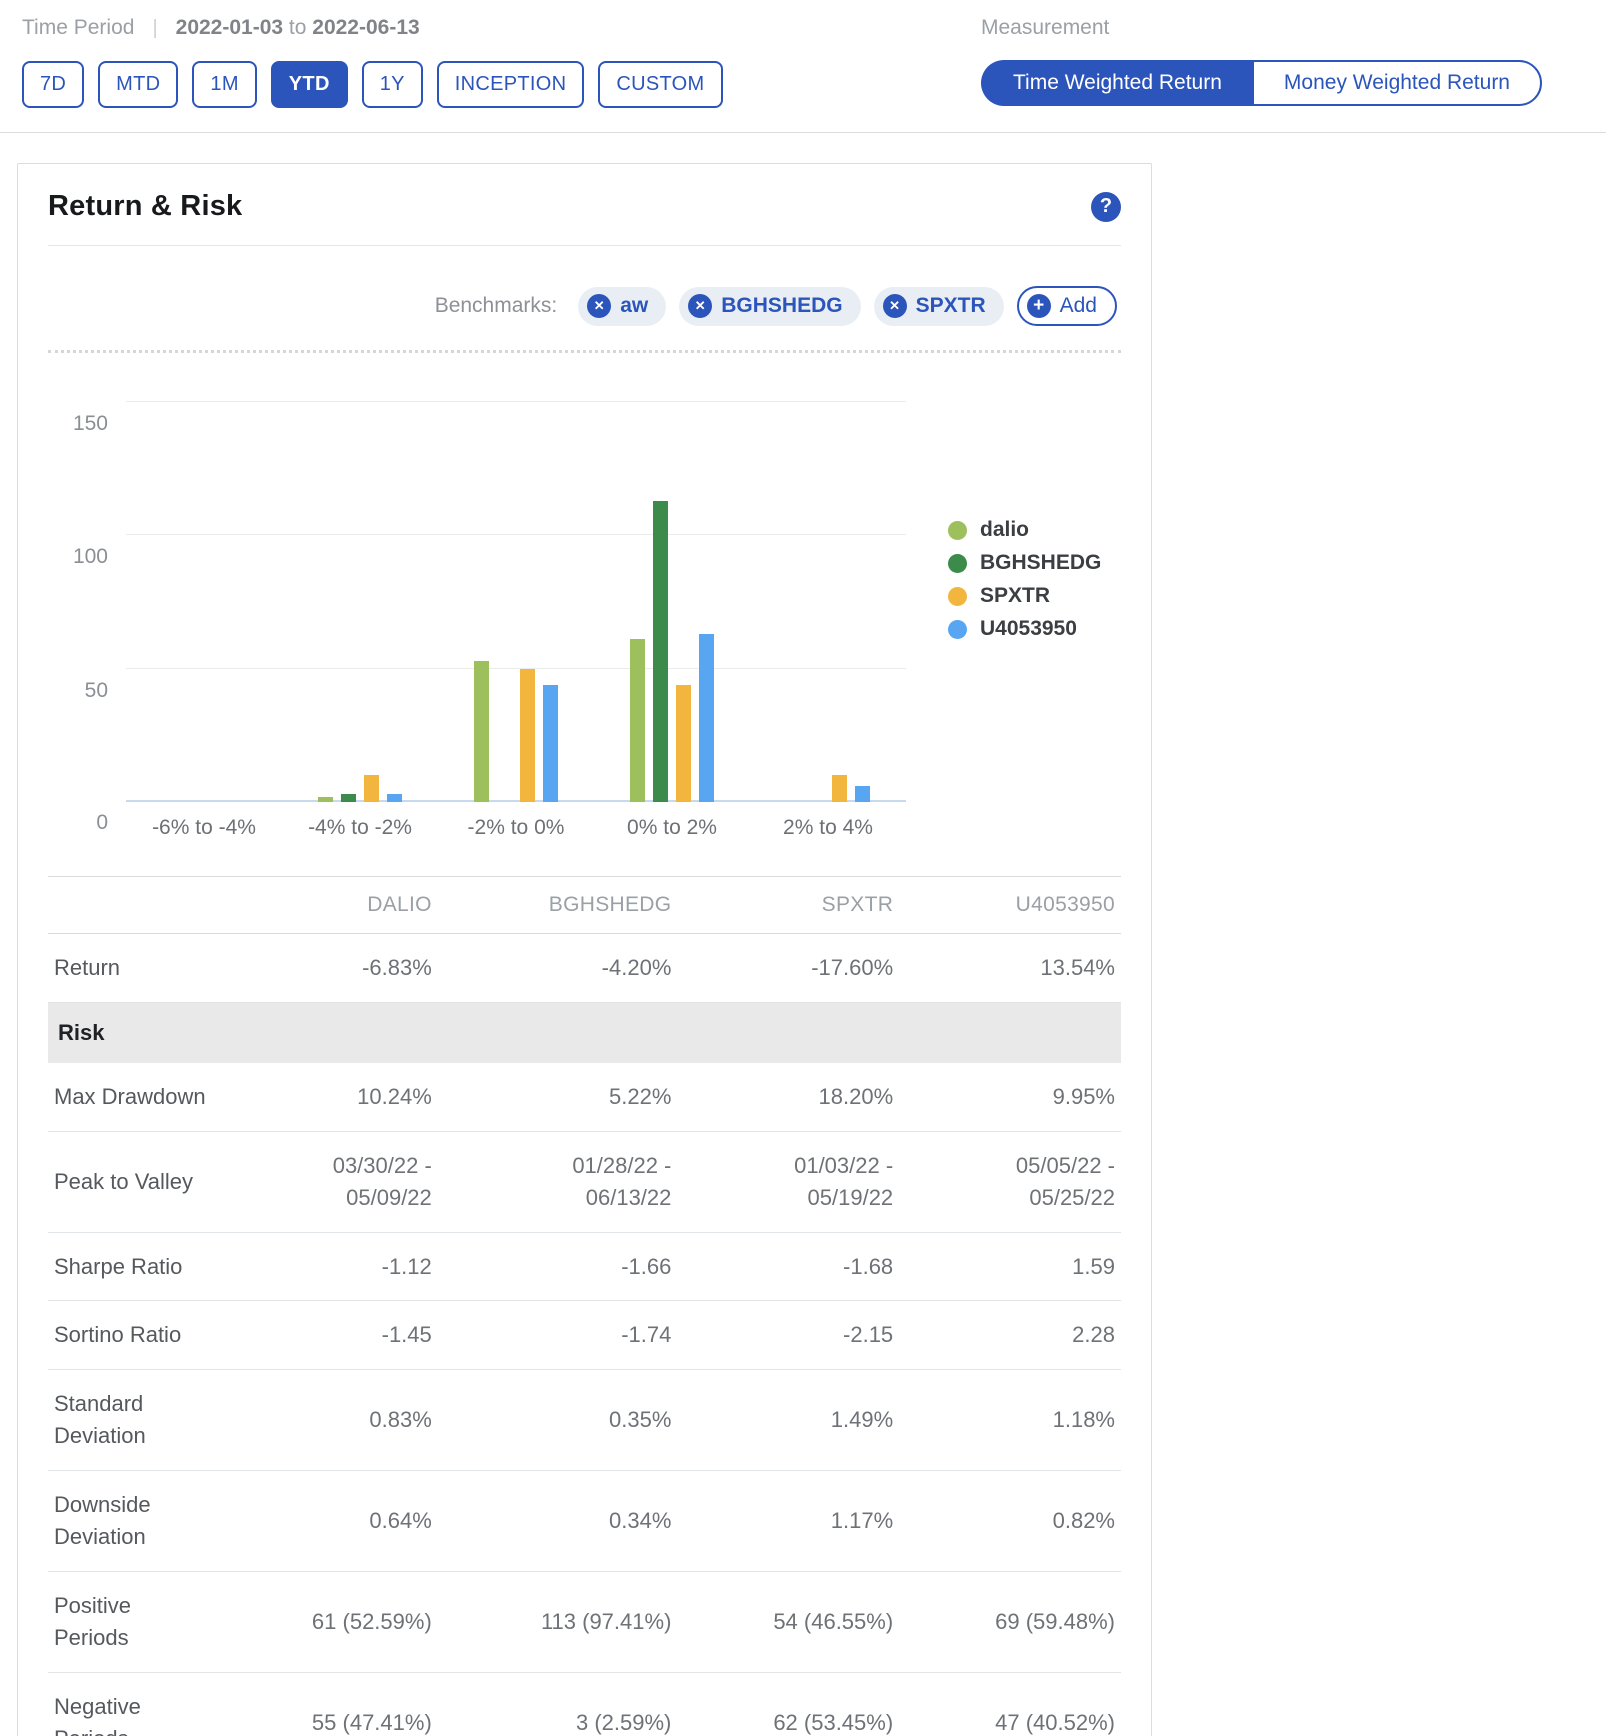  I want to click on column-header-spxtr: SPXTR, so click(788, 905).